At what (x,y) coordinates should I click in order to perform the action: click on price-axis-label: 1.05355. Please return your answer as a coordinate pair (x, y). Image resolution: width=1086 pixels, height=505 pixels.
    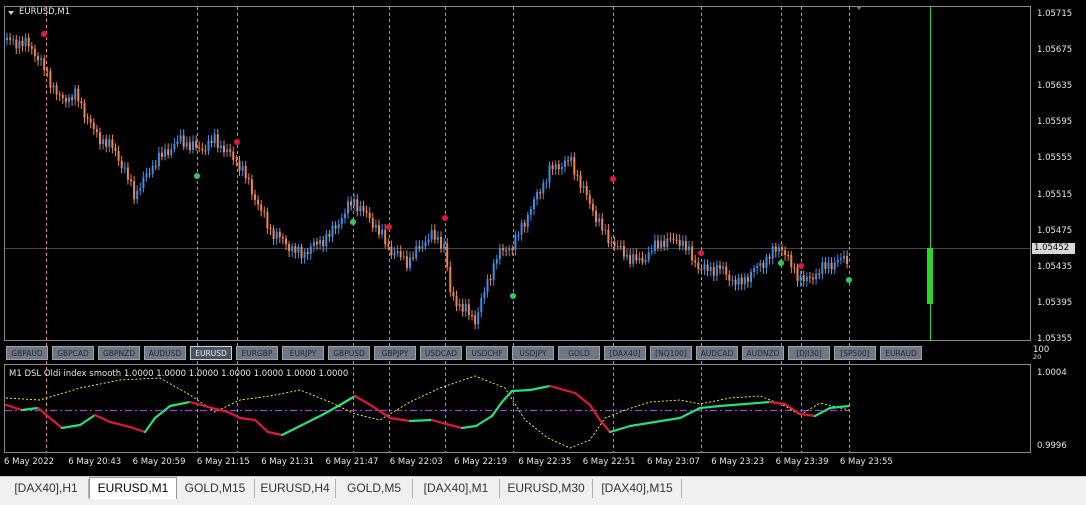
    Looking at the image, I should click on (1055, 338).